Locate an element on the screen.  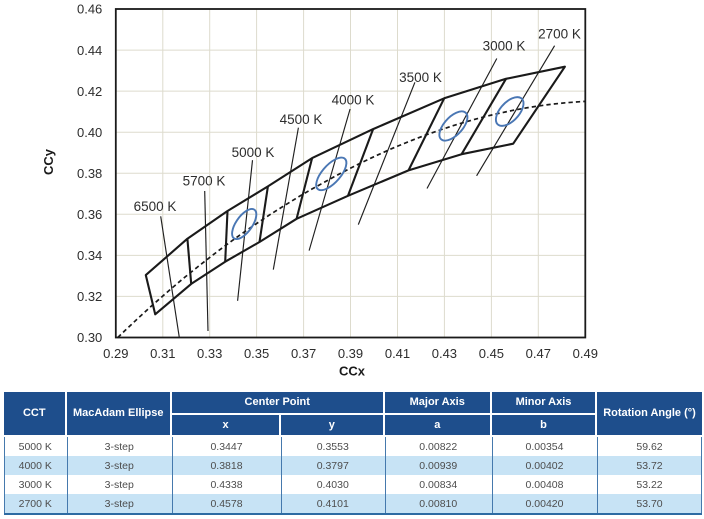
svg-text: 6500 K is located at coordinates (155, 206).